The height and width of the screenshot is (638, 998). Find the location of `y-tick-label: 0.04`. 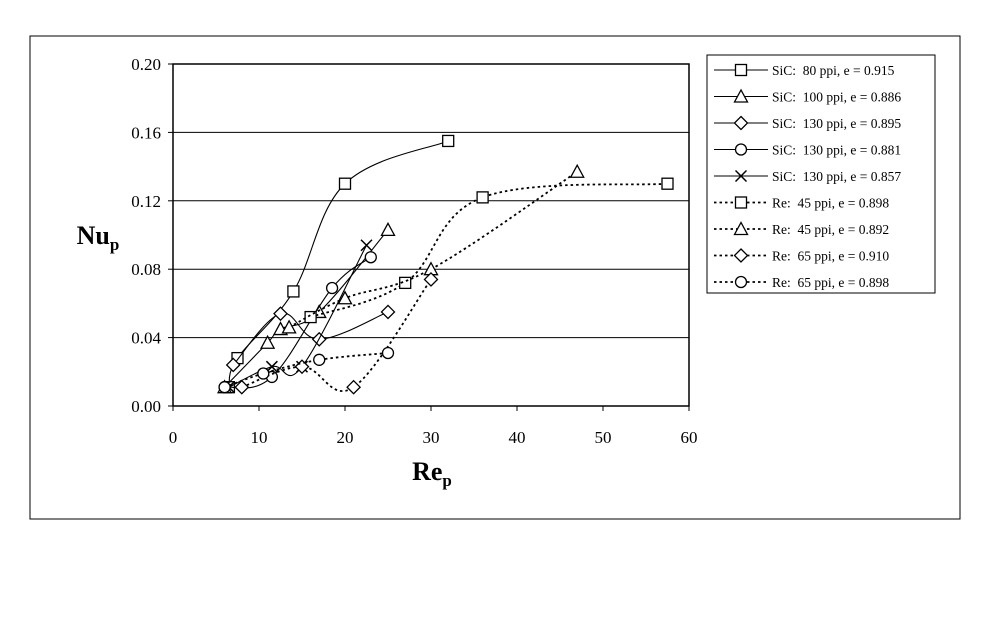

y-tick-label: 0.04 is located at coordinates (146, 338).